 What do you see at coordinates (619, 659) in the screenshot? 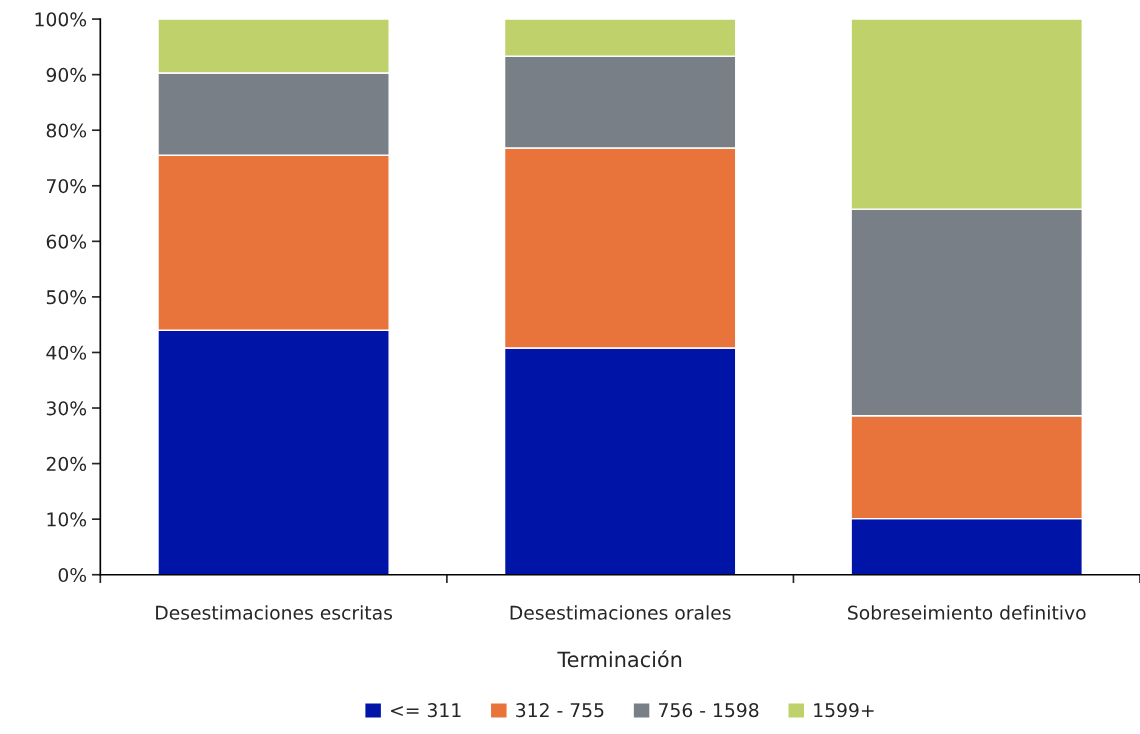
I see `x-axis-title: Terminación` at bounding box center [619, 659].